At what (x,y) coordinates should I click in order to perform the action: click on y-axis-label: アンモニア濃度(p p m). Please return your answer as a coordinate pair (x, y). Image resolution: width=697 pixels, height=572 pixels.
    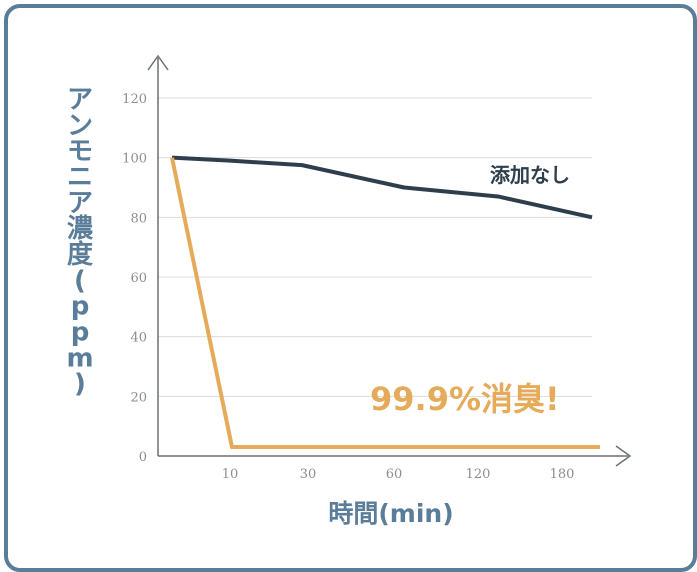
    Looking at the image, I should click on (80, 242).